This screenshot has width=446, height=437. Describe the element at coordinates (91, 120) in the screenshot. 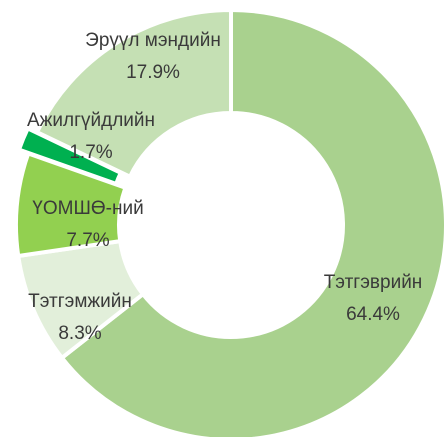

I see `slice-label: Ажилгүйдлийн` at that location.